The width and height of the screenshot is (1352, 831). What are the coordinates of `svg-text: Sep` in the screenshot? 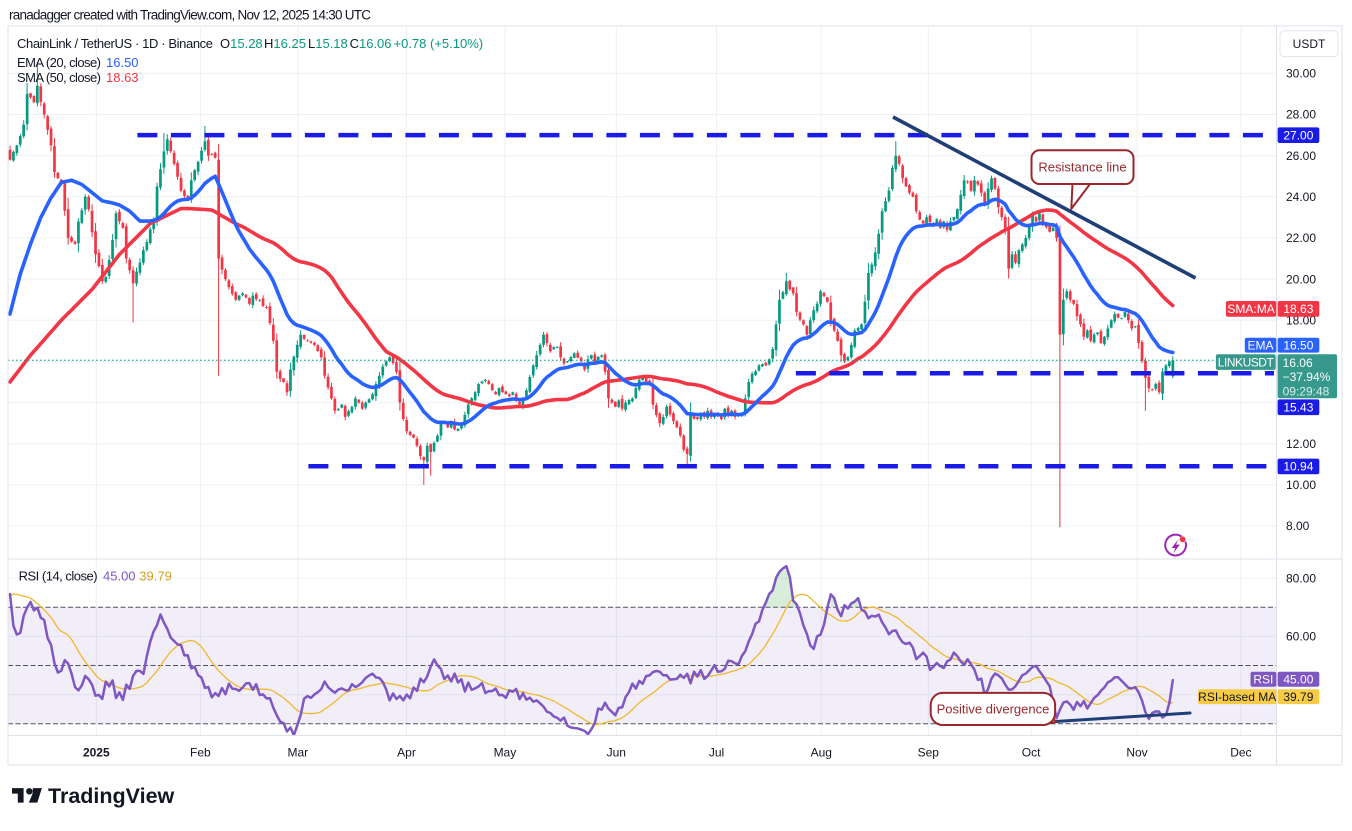 It's located at (929, 753).